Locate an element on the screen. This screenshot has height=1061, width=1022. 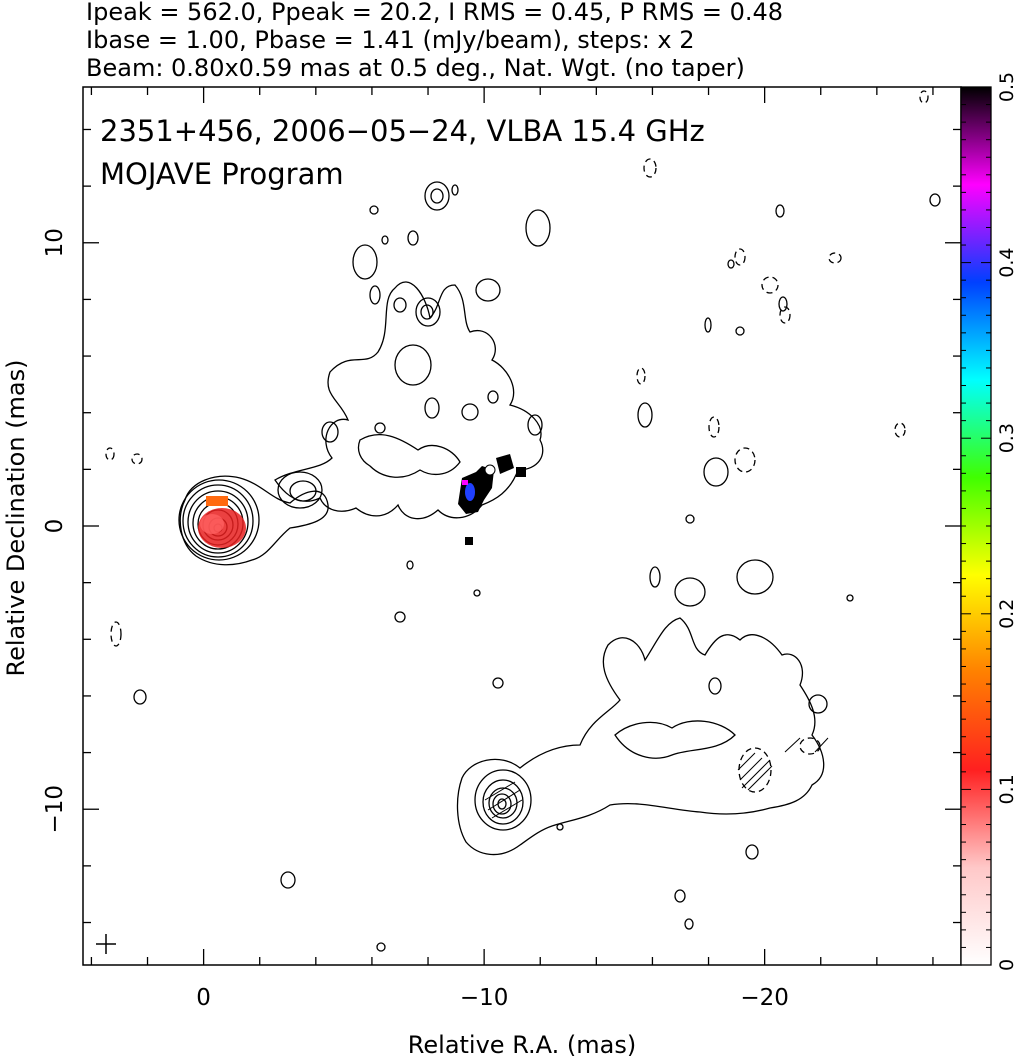
colorbar-ticks is located at coordinates (976, 526).